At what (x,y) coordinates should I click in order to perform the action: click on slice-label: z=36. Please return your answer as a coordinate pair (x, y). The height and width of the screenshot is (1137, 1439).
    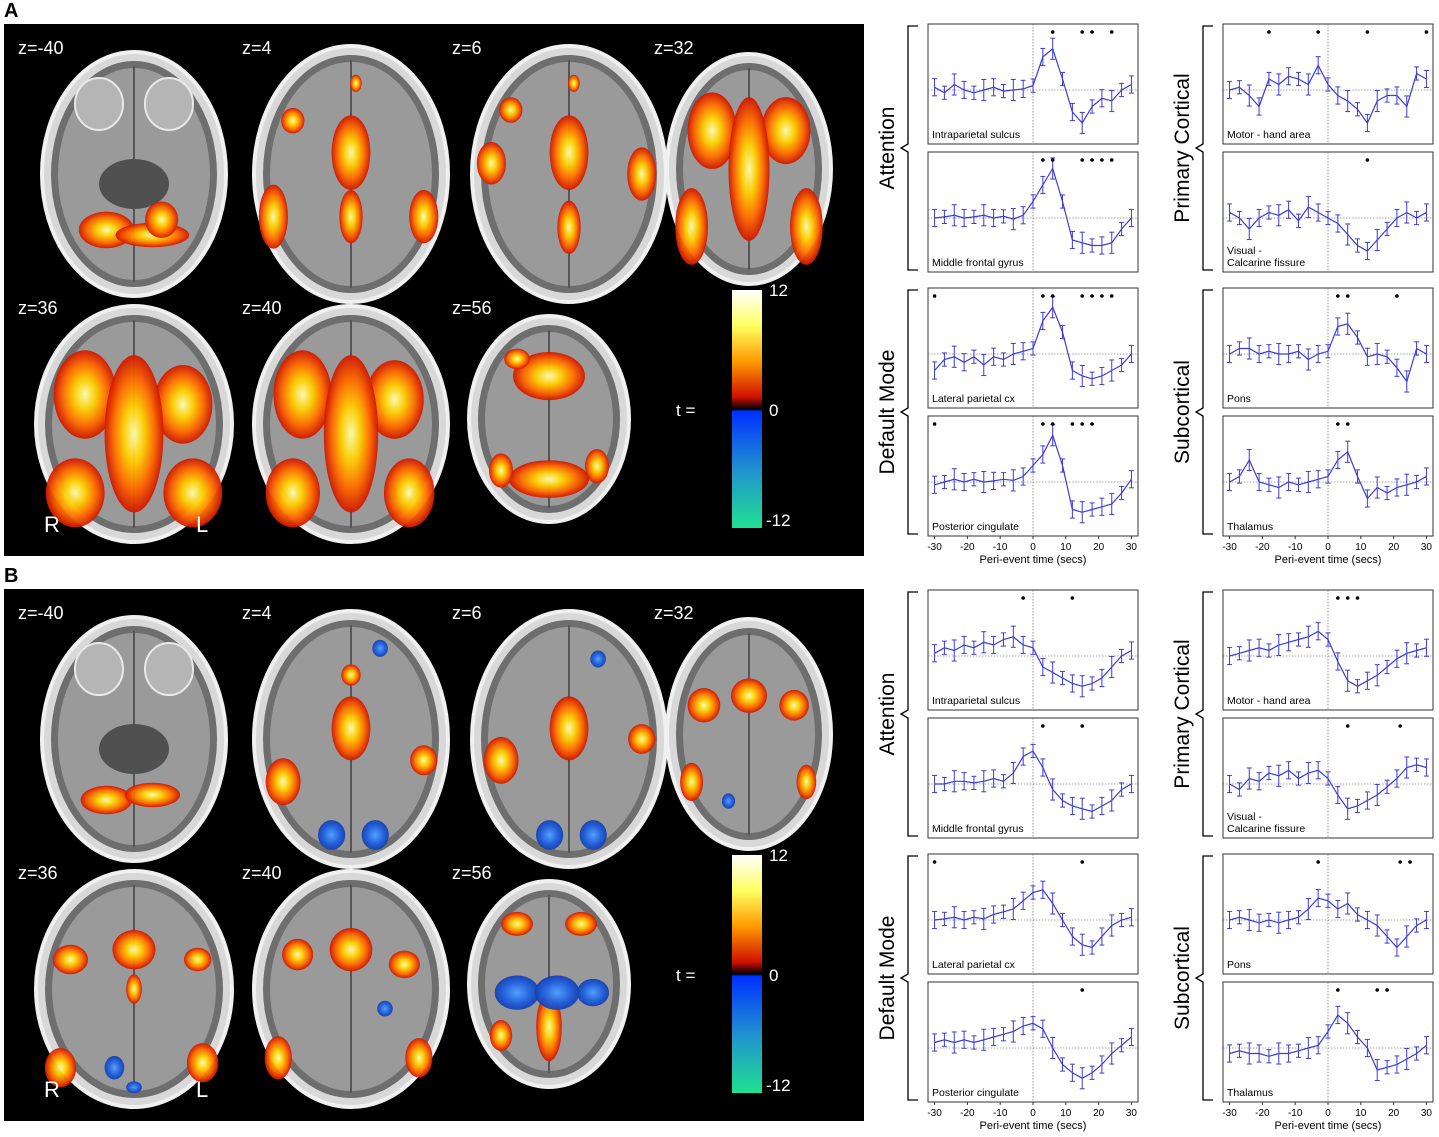
    Looking at the image, I should click on (38, 873).